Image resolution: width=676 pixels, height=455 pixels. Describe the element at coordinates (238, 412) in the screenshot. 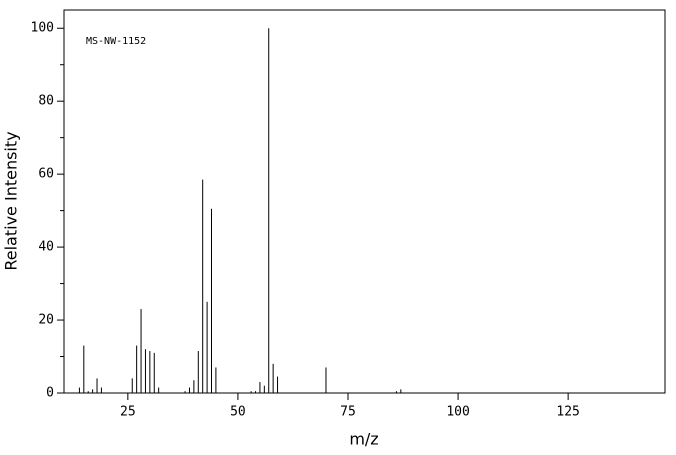

I see `x-tick-label: 50` at that location.